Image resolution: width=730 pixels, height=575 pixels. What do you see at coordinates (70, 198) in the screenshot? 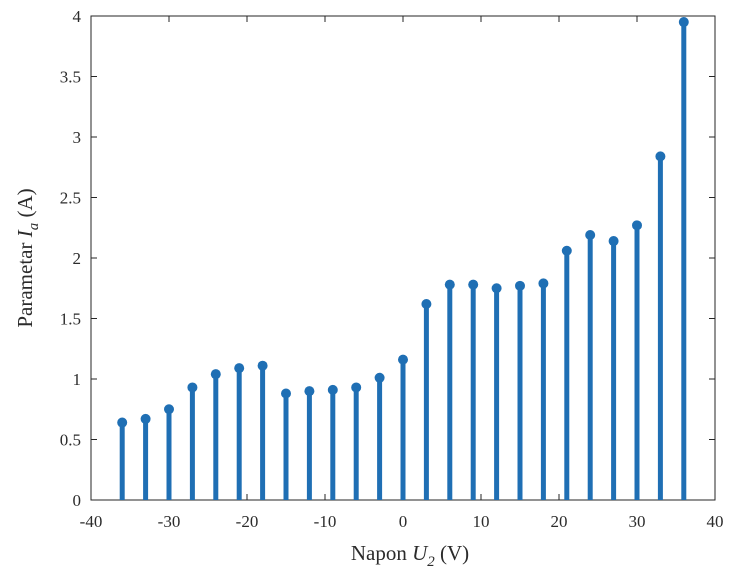
I see `y-tick-label: 2.5` at bounding box center [70, 198].